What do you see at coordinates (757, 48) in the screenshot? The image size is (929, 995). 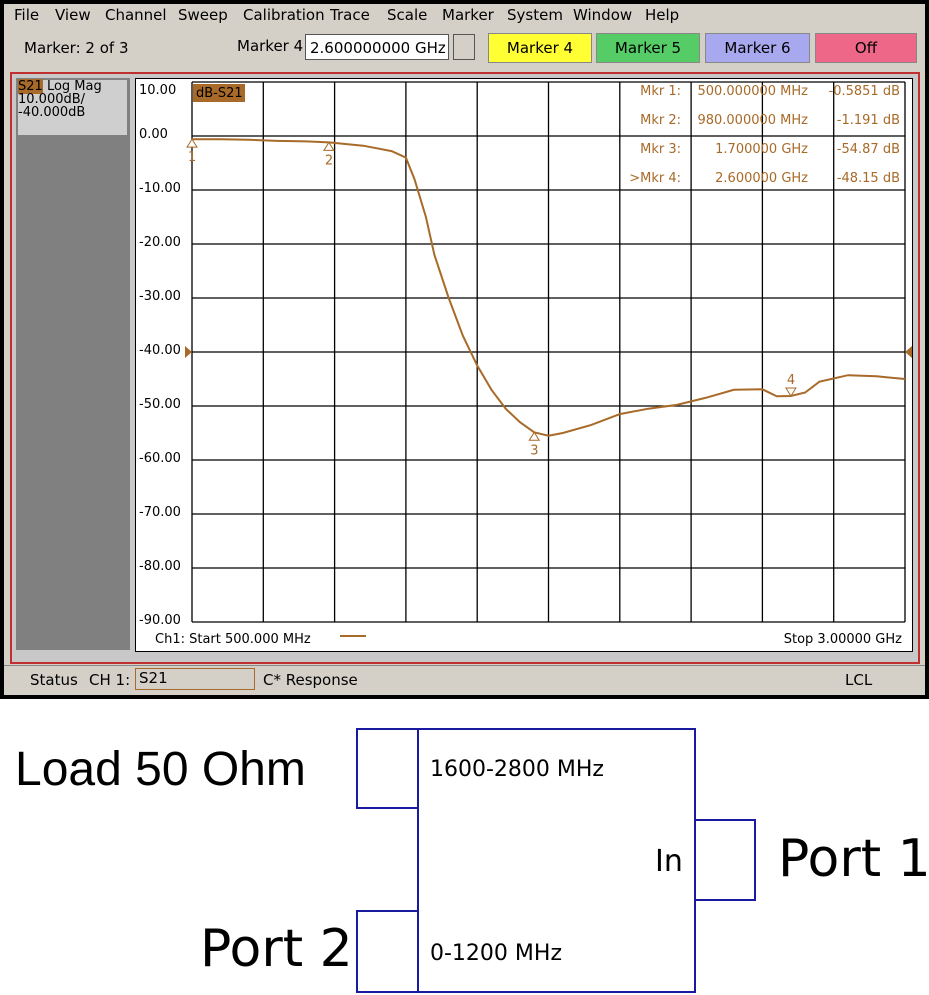 I see `marker-6-button: Marker 6` at bounding box center [757, 48].